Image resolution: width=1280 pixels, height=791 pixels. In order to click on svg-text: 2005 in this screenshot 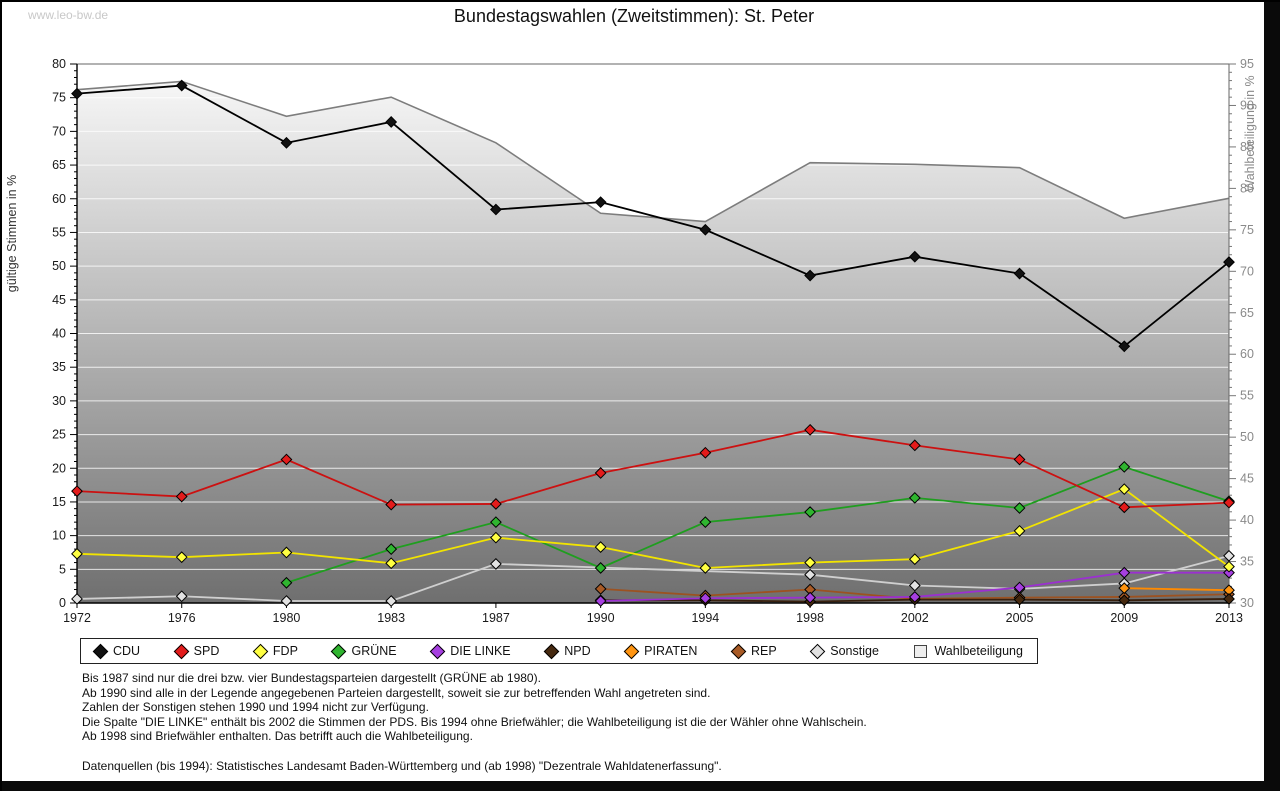, I will do `click(1020, 618)`.